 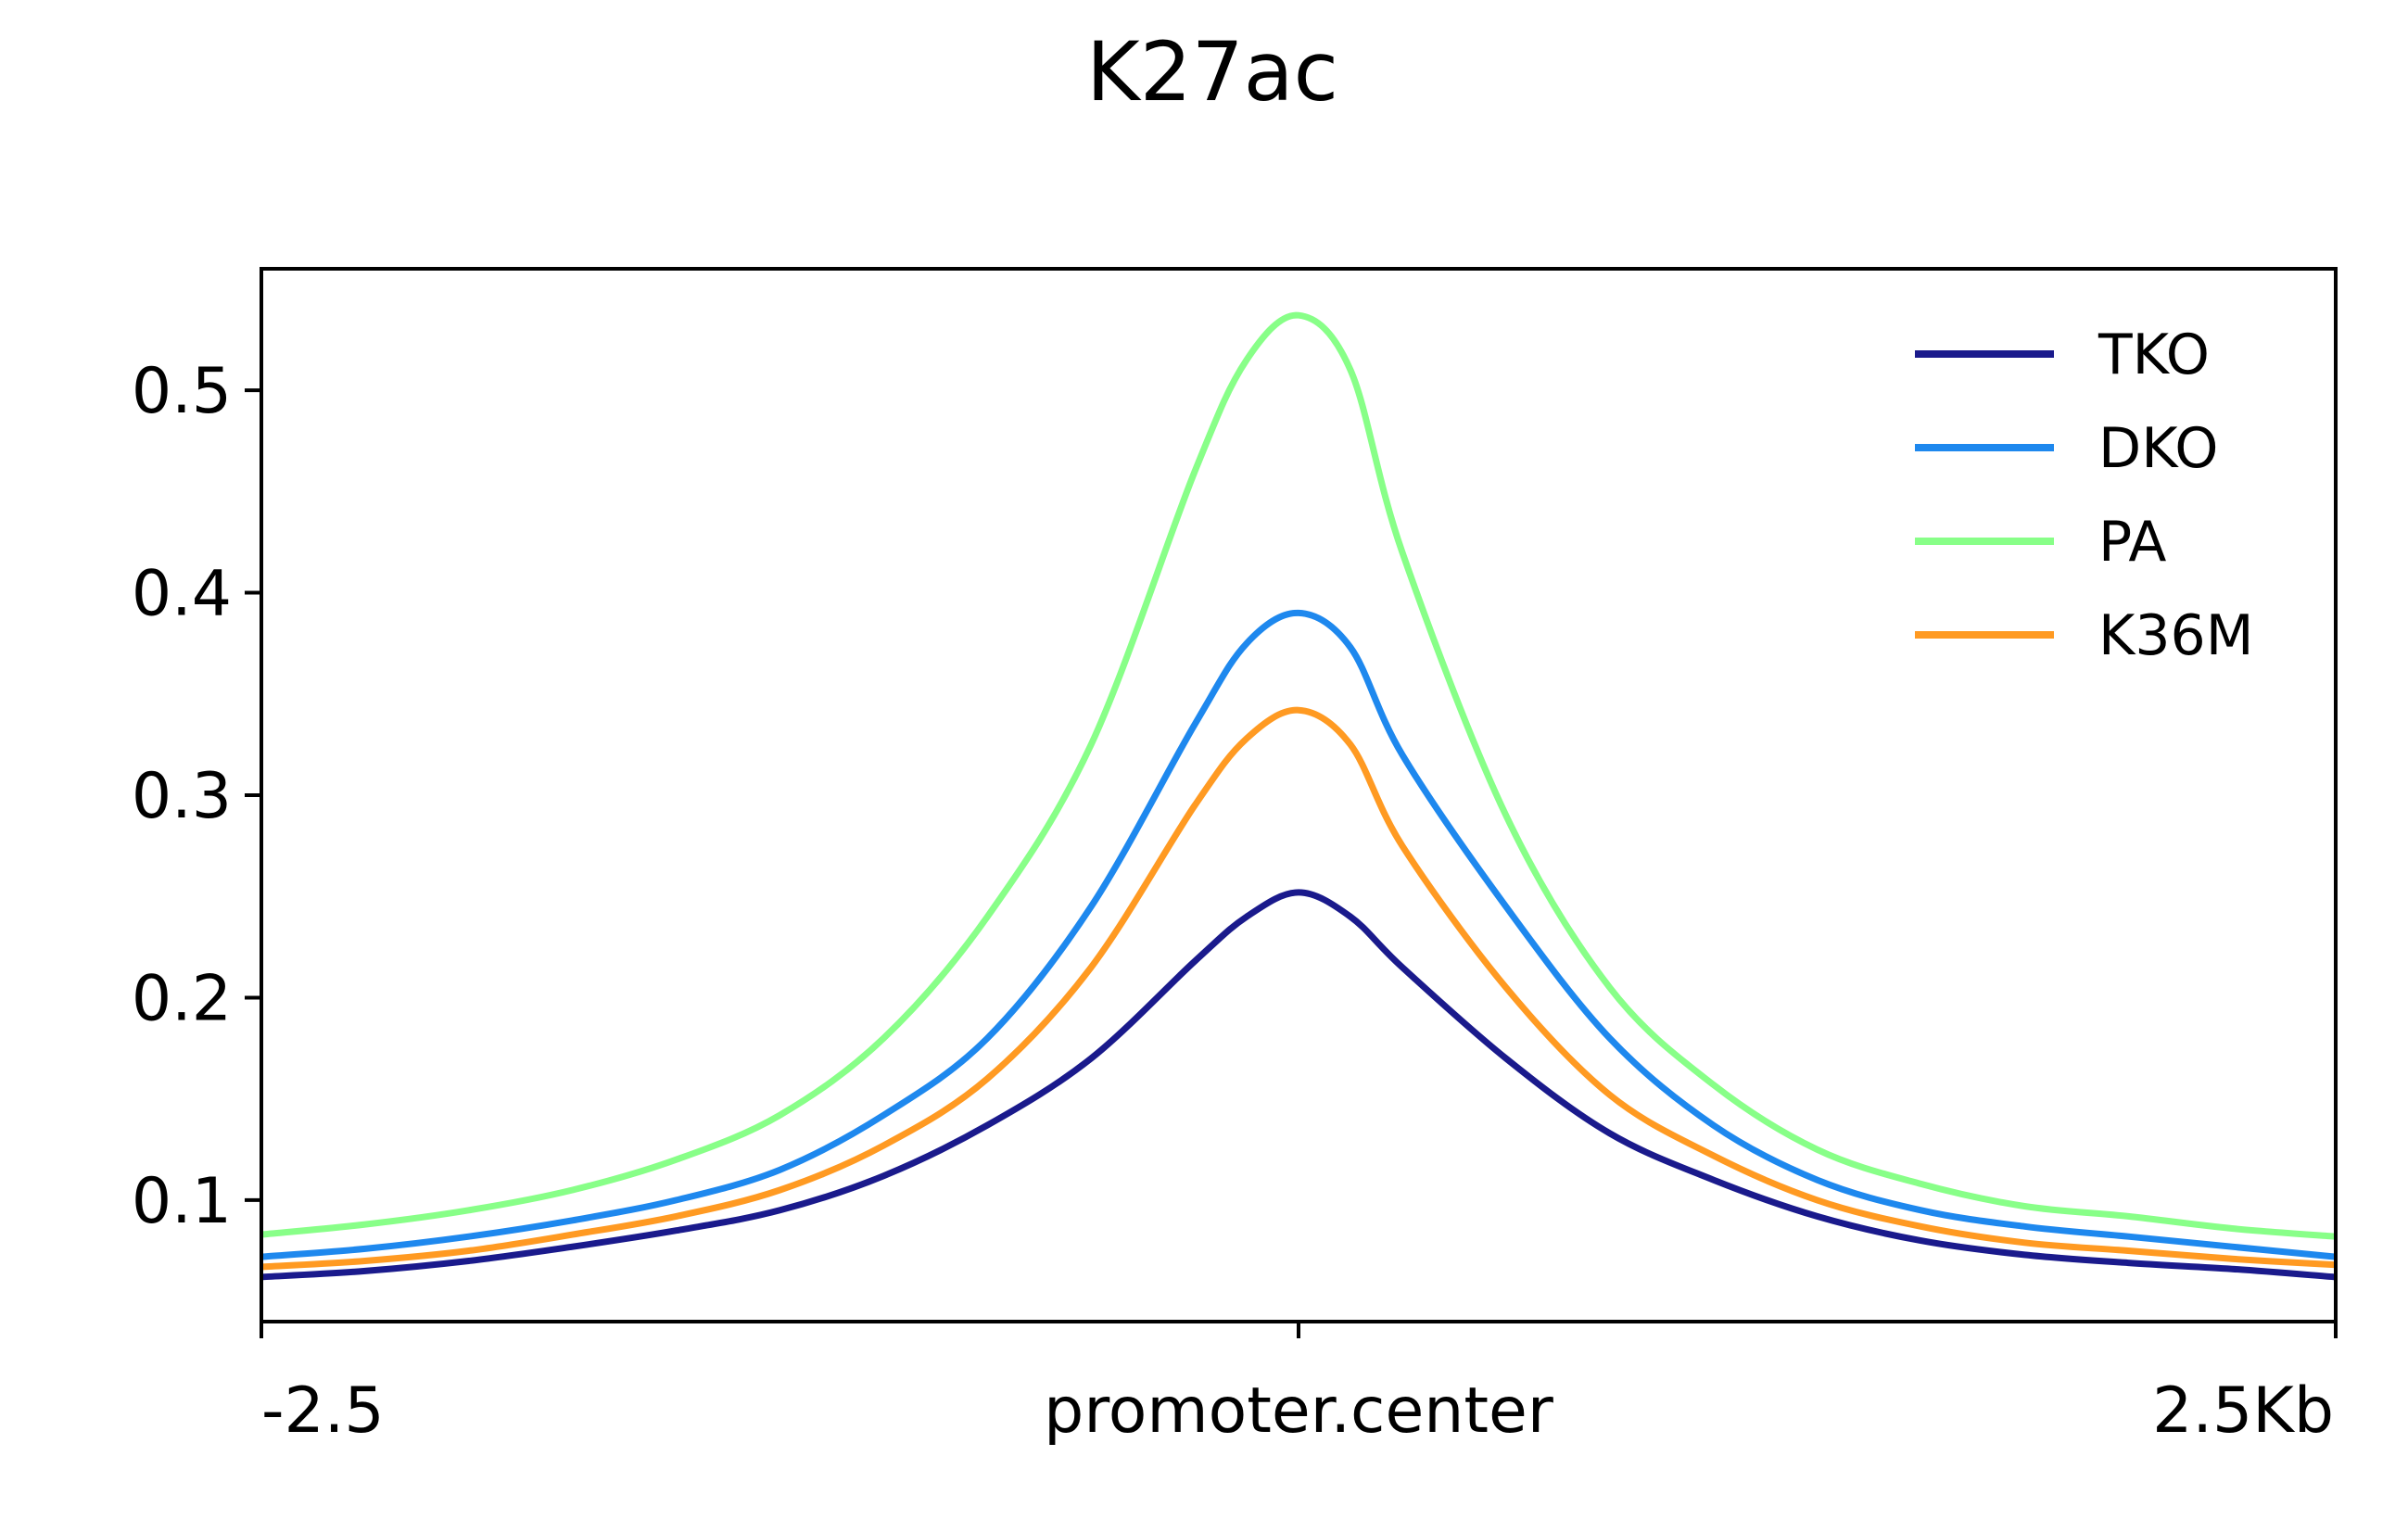 I want to click on y-tick-label: 0.1, so click(x=182, y=1202).